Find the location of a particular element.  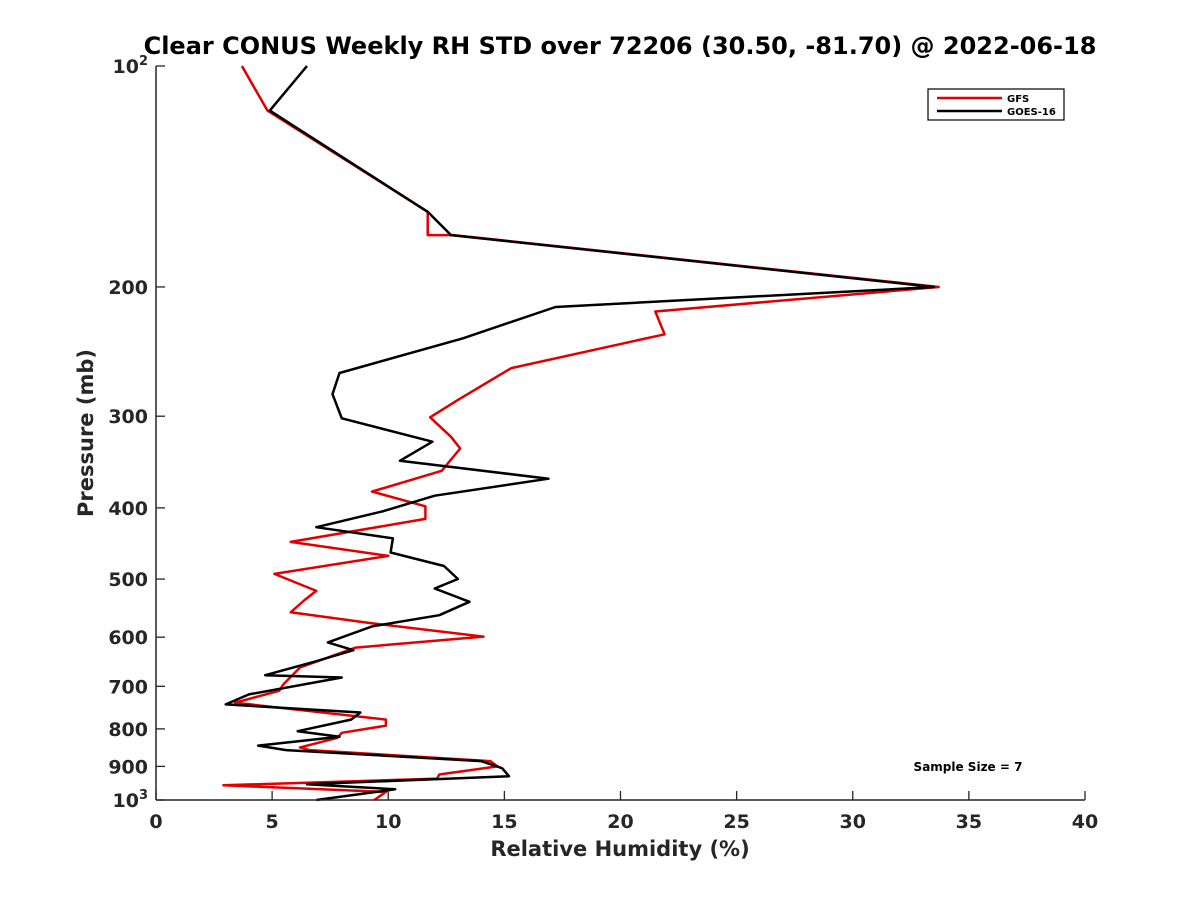

x-tick-label: 15 is located at coordinates (504, 822).